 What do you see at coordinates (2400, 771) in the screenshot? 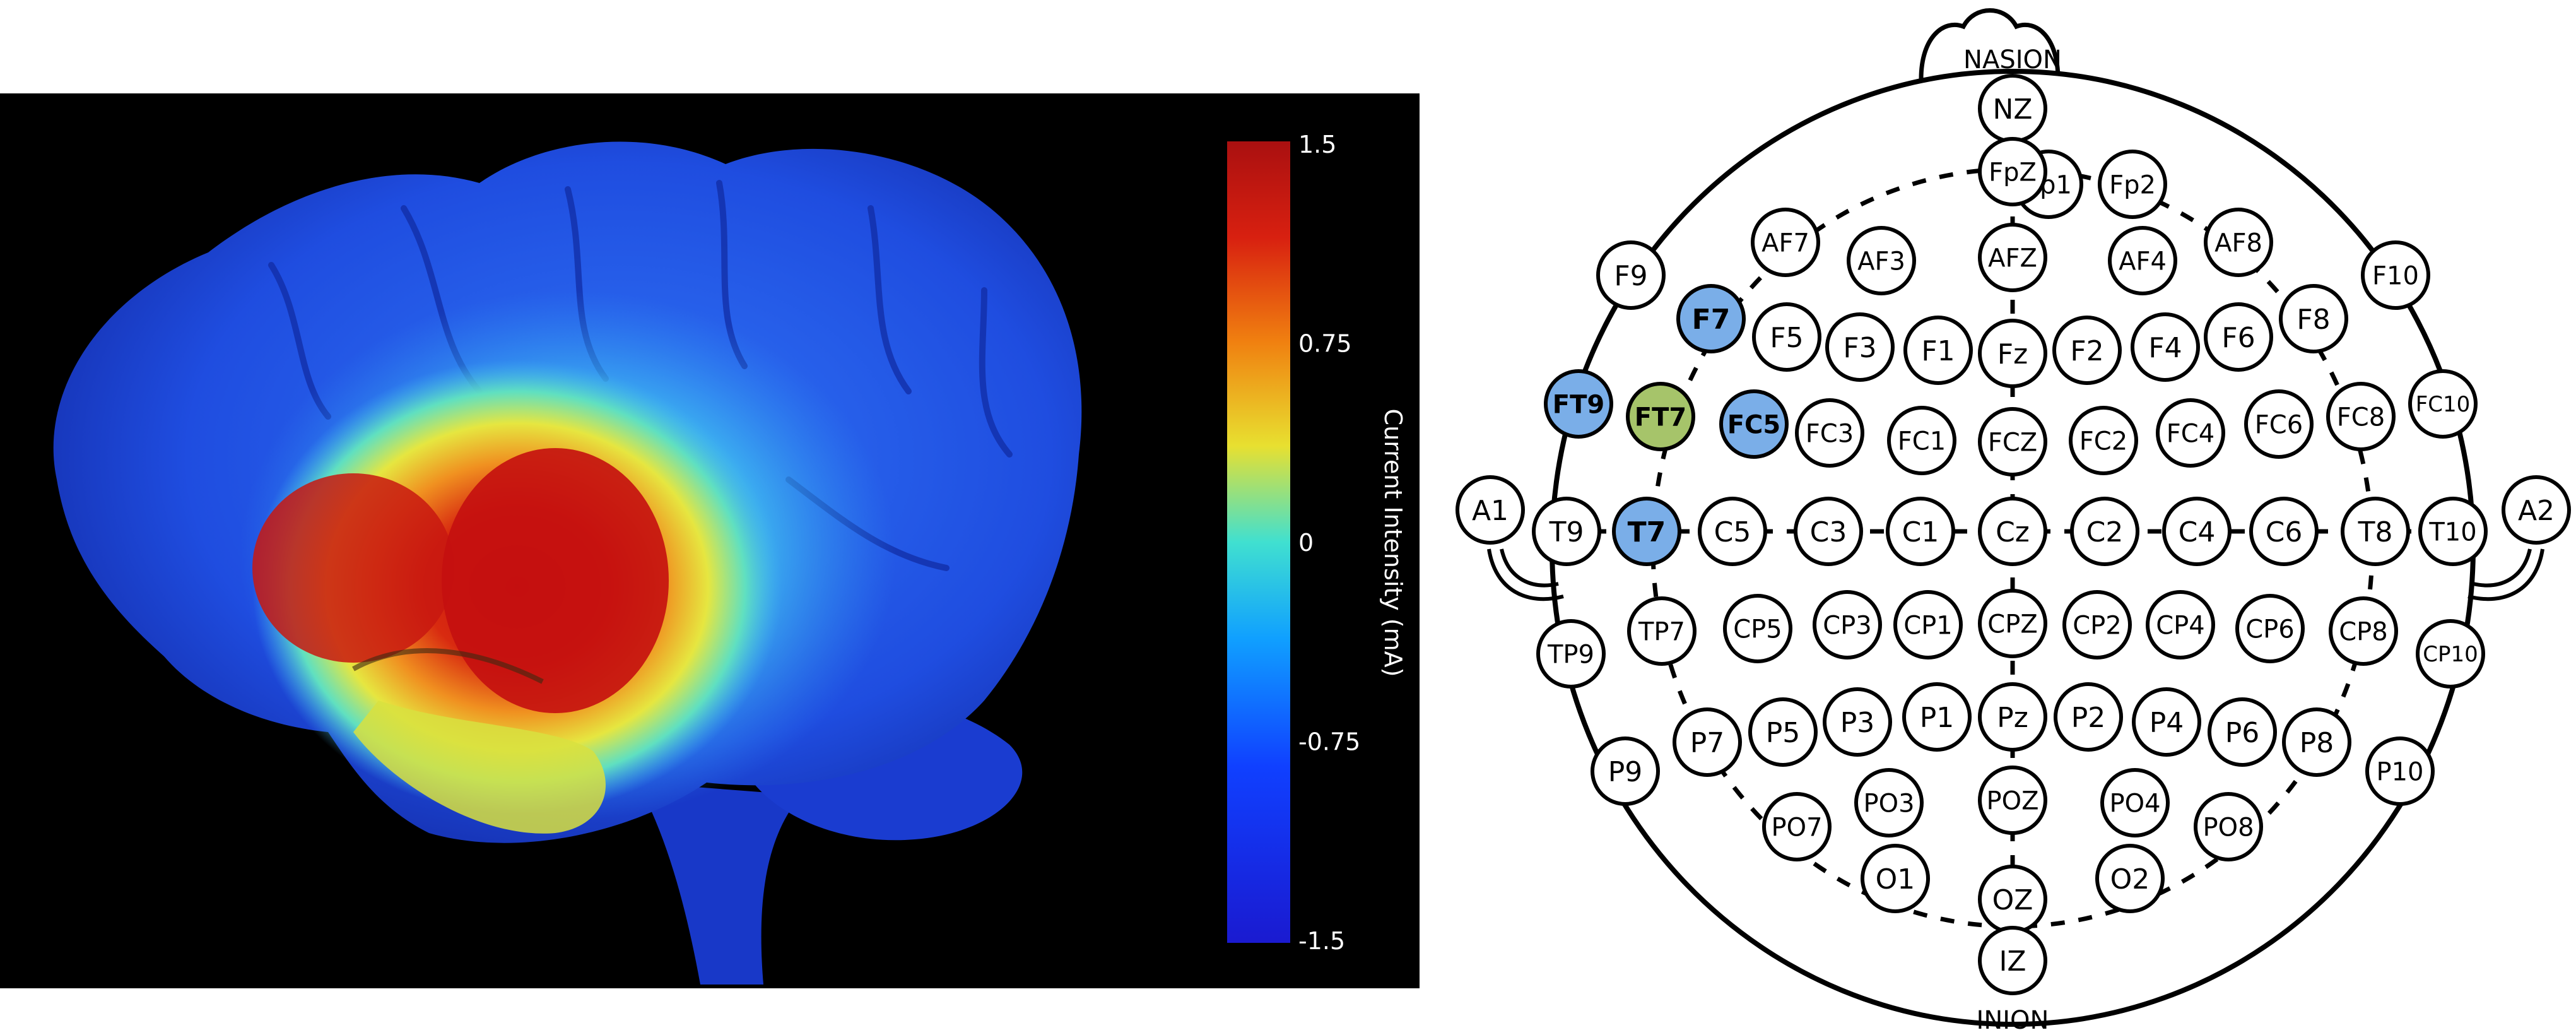
I see `electrode-p10: P10` at bounding box center [2400, 771].